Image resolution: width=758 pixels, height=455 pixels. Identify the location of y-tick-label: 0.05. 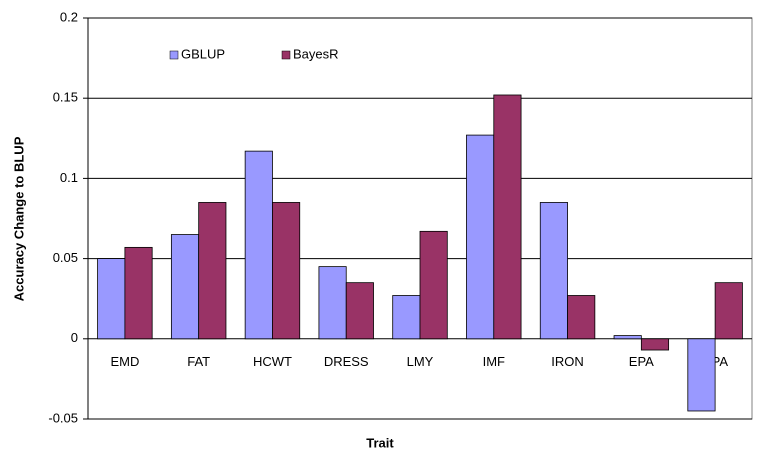
(65, 257).